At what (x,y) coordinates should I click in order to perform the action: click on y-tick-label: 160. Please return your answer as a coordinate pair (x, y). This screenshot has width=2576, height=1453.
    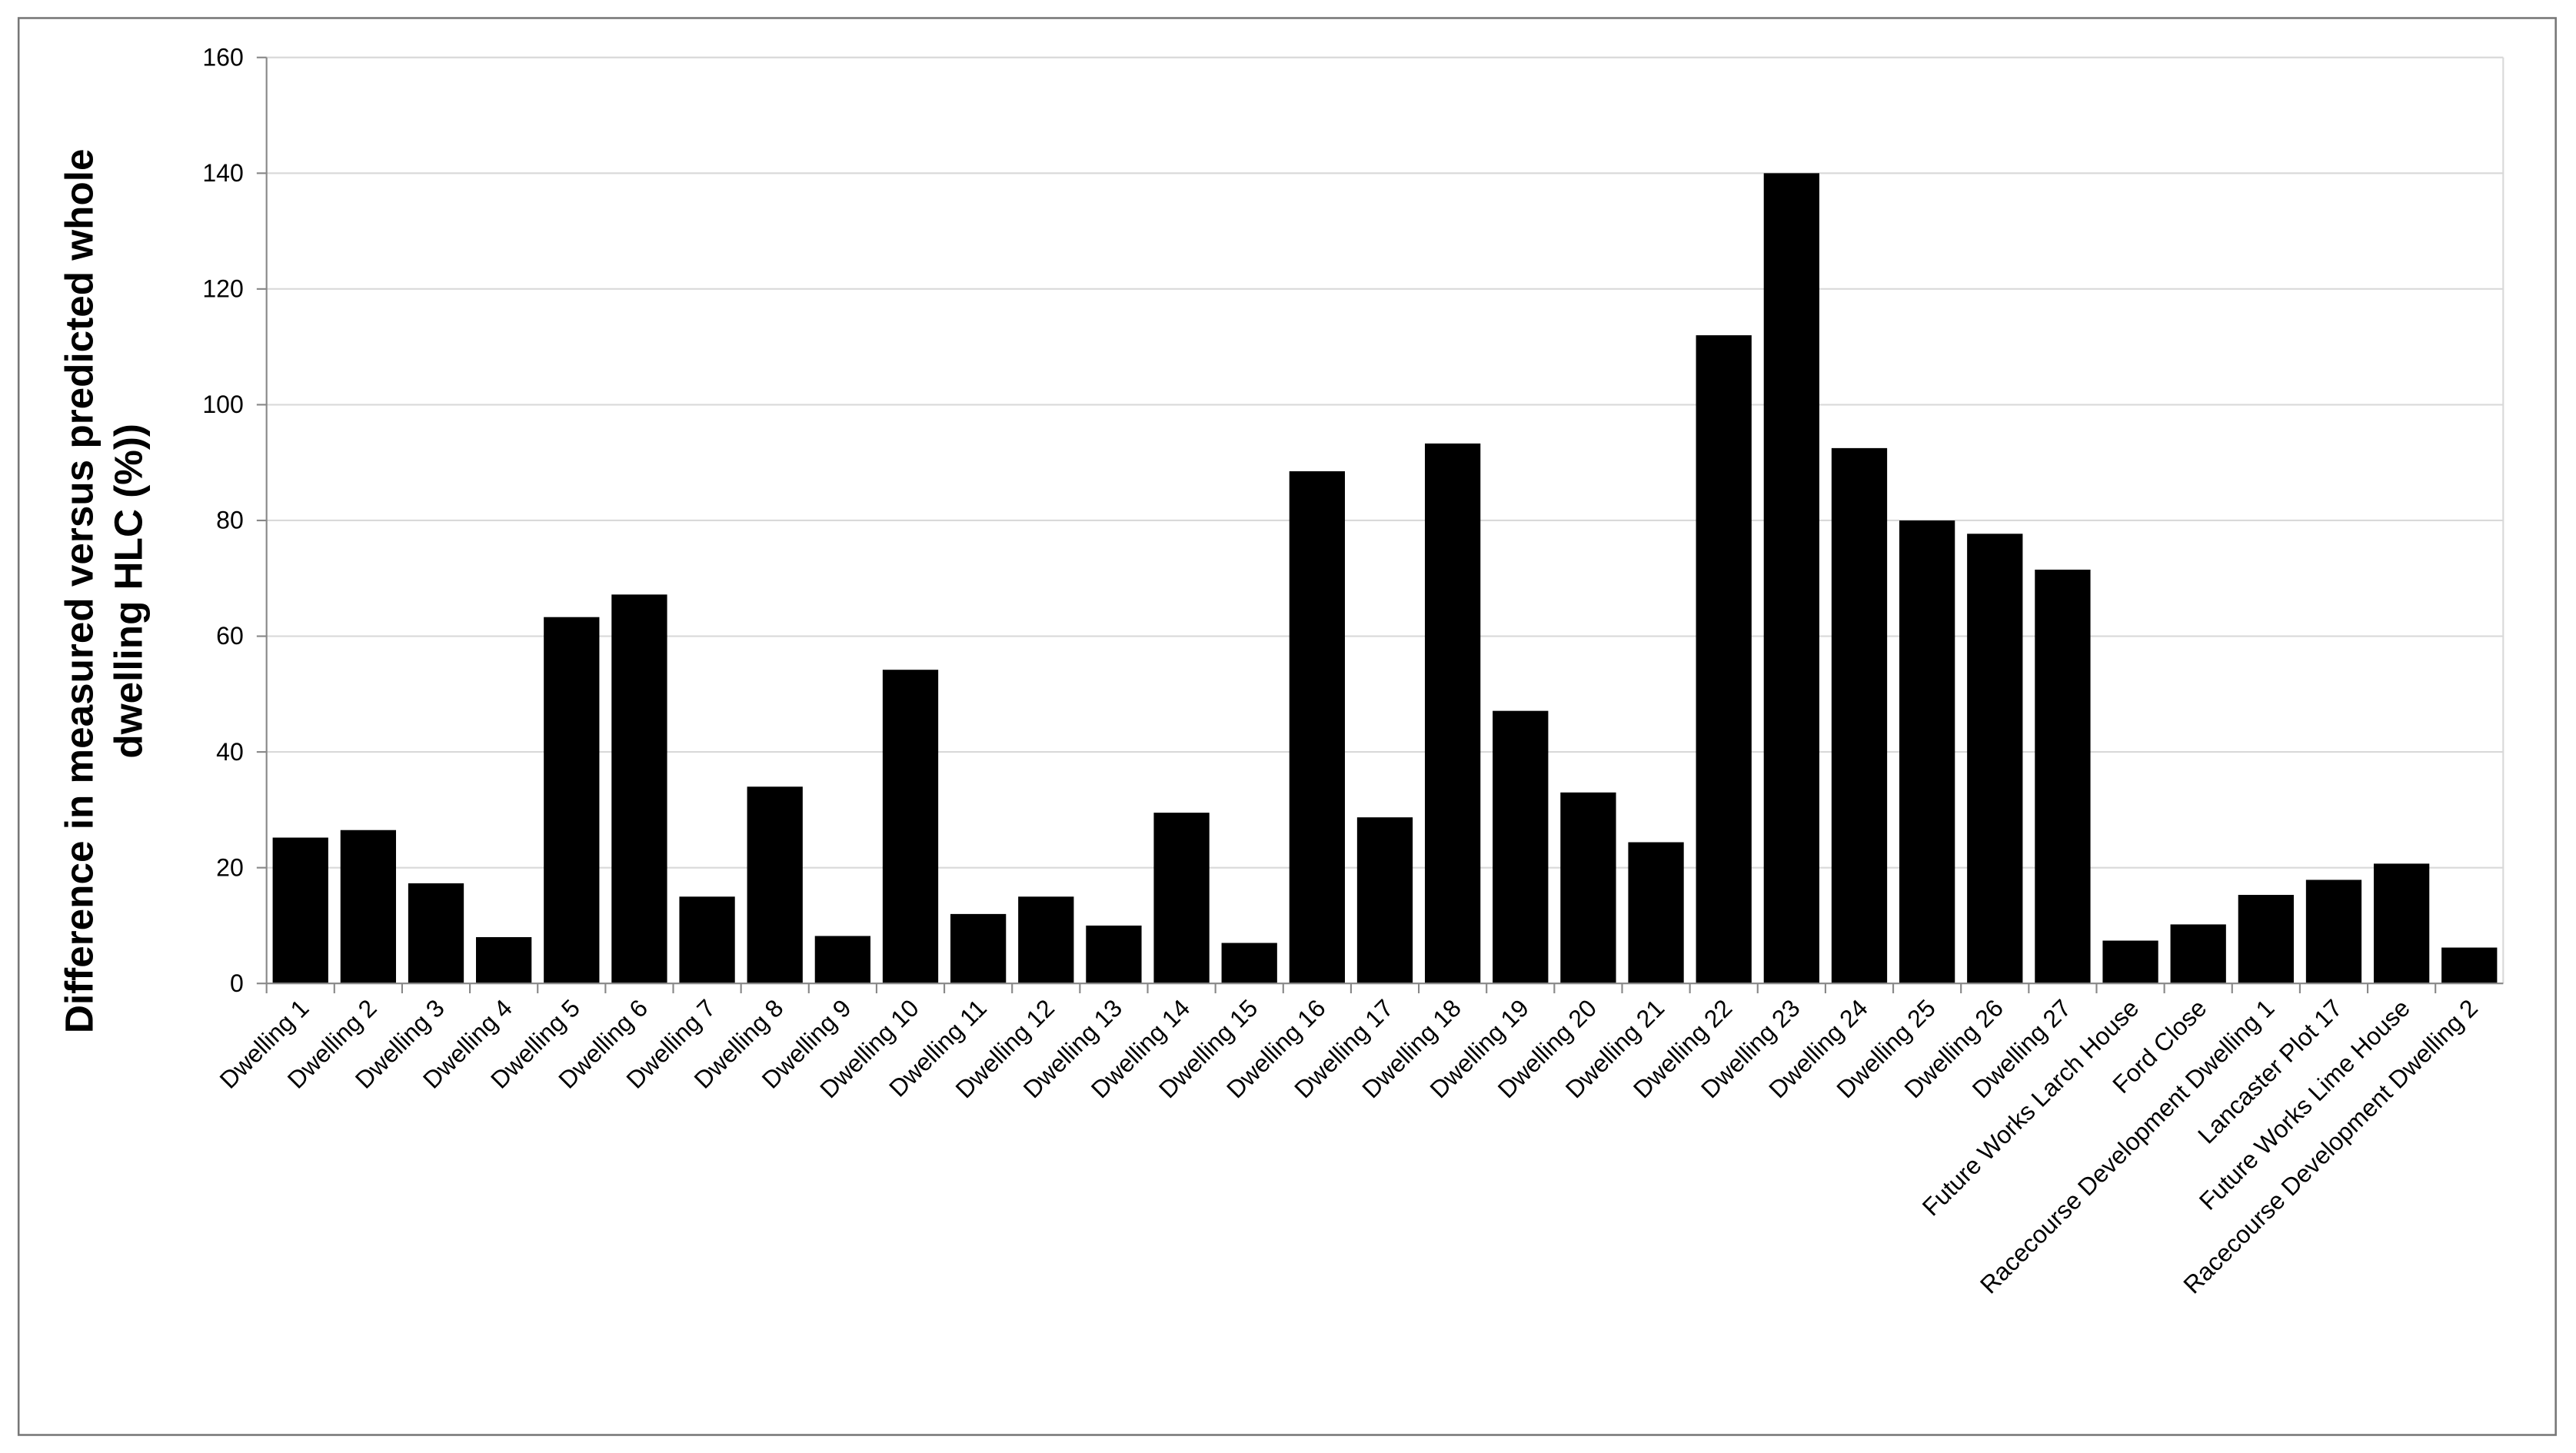
    Looking at the image, I should click on (223, 57).